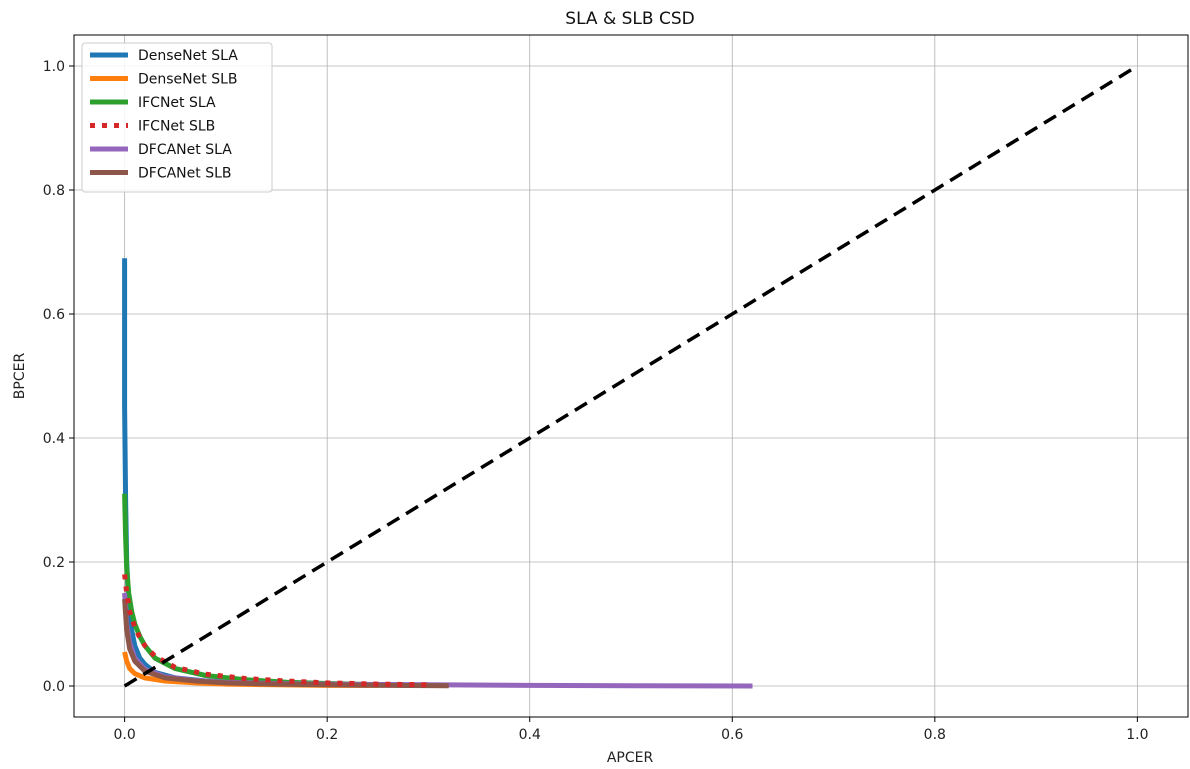 Image resolution: width=1190 pixels, height=769 pixels. I want to click on legend-entry-label: DFCANet SLA, so click(185, 150).